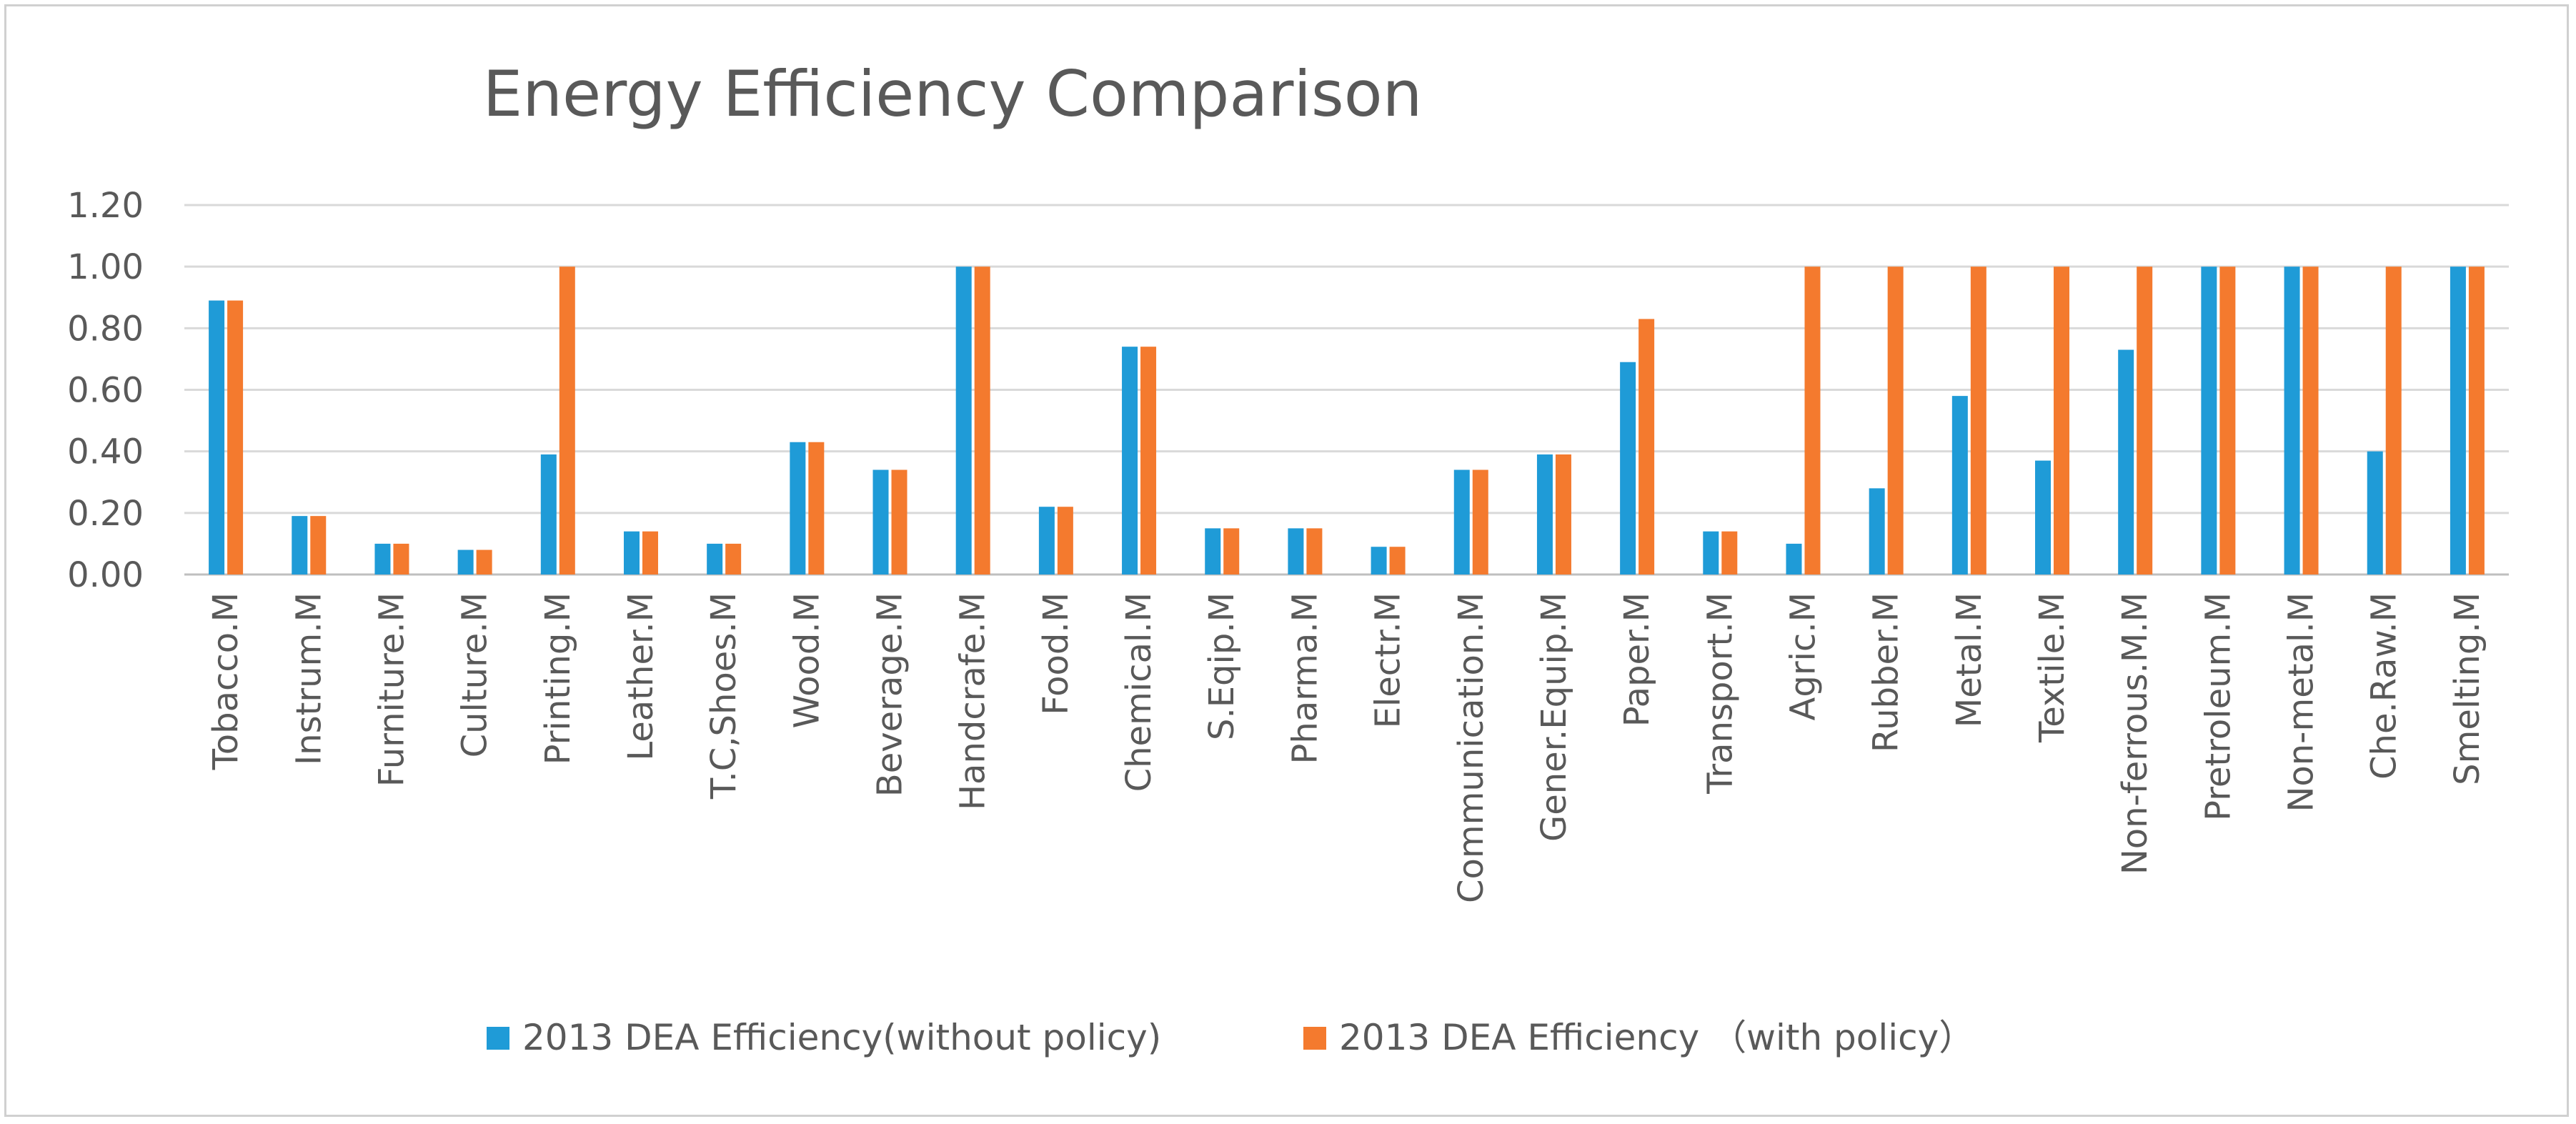  I want to click on x-tick-label: Non-metal.M, so click(2302, 702).